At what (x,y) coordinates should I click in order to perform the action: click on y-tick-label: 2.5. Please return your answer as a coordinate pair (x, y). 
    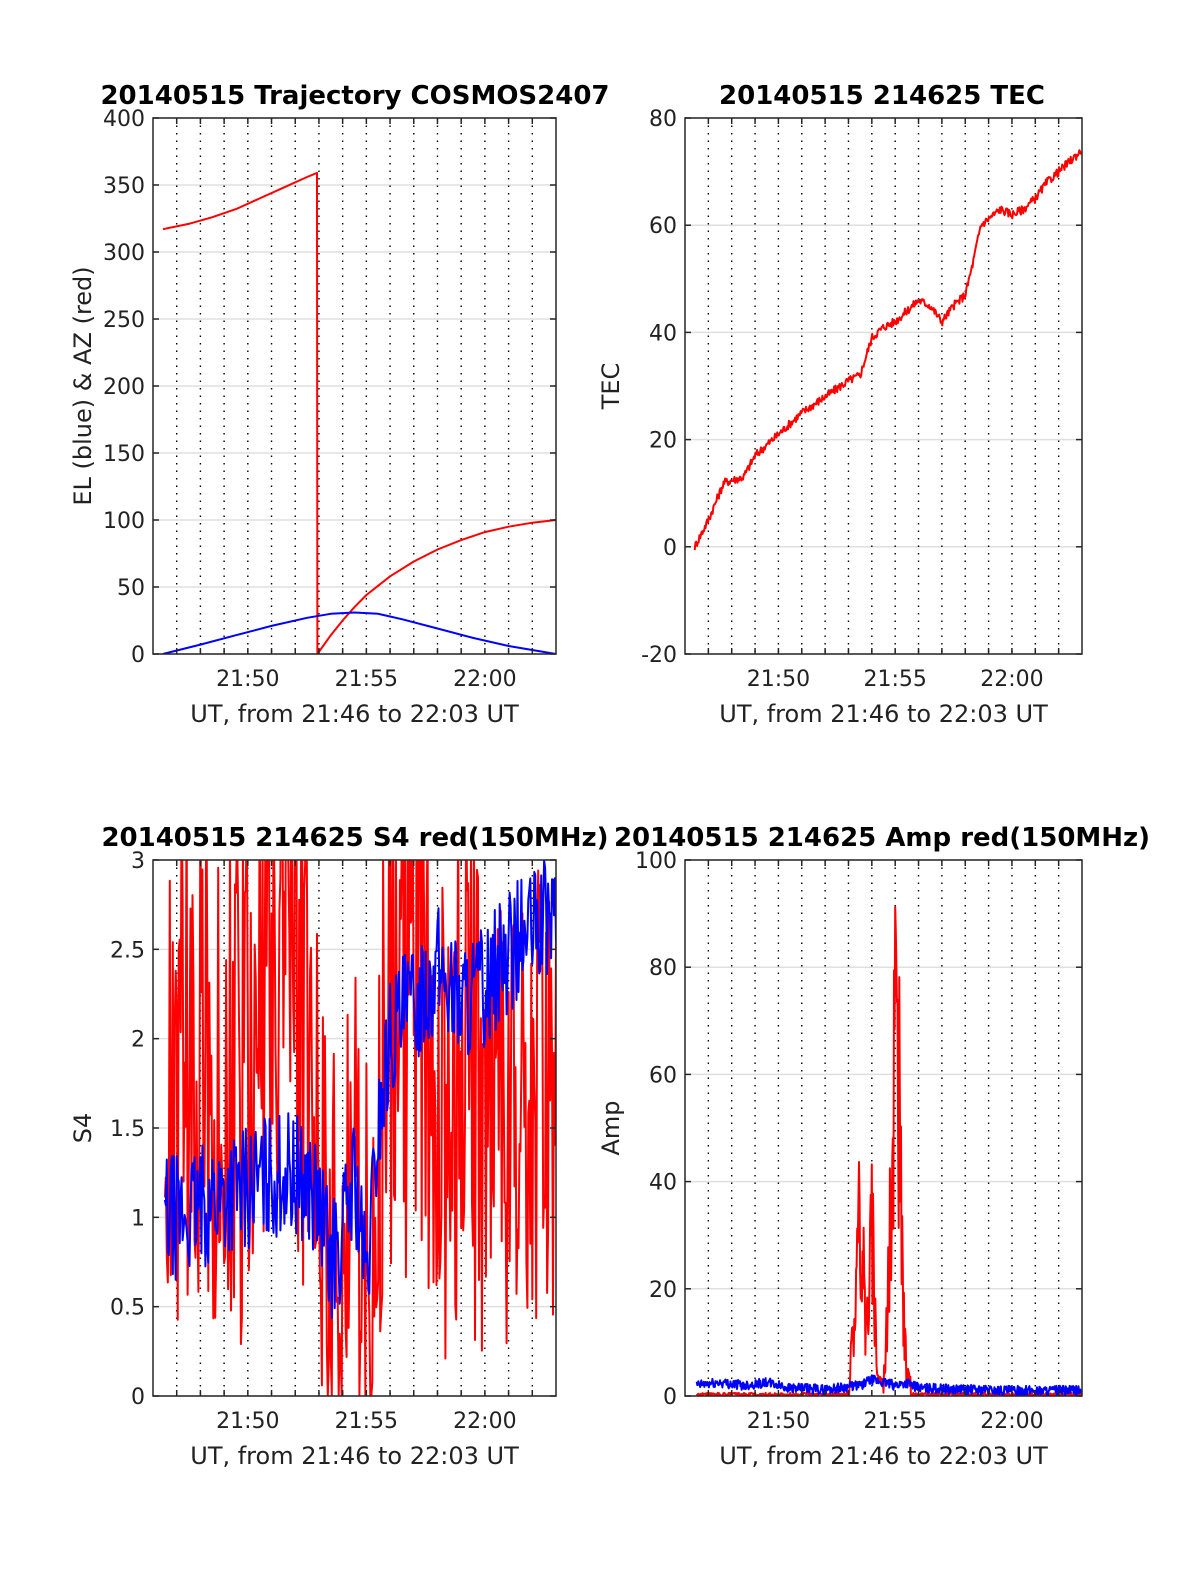
    Looking at the image, I should click on (127, 950).